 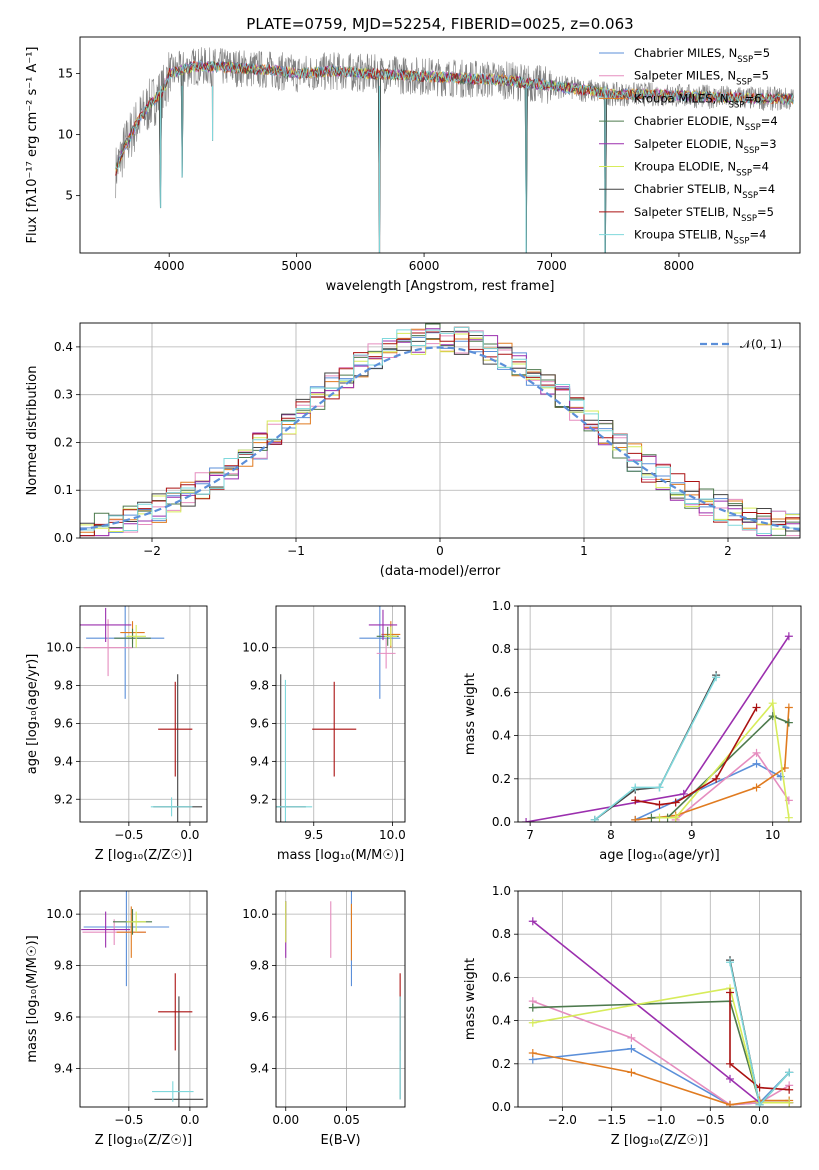 I want to click on y-tick-label: 15, so click(x=65, y=74).